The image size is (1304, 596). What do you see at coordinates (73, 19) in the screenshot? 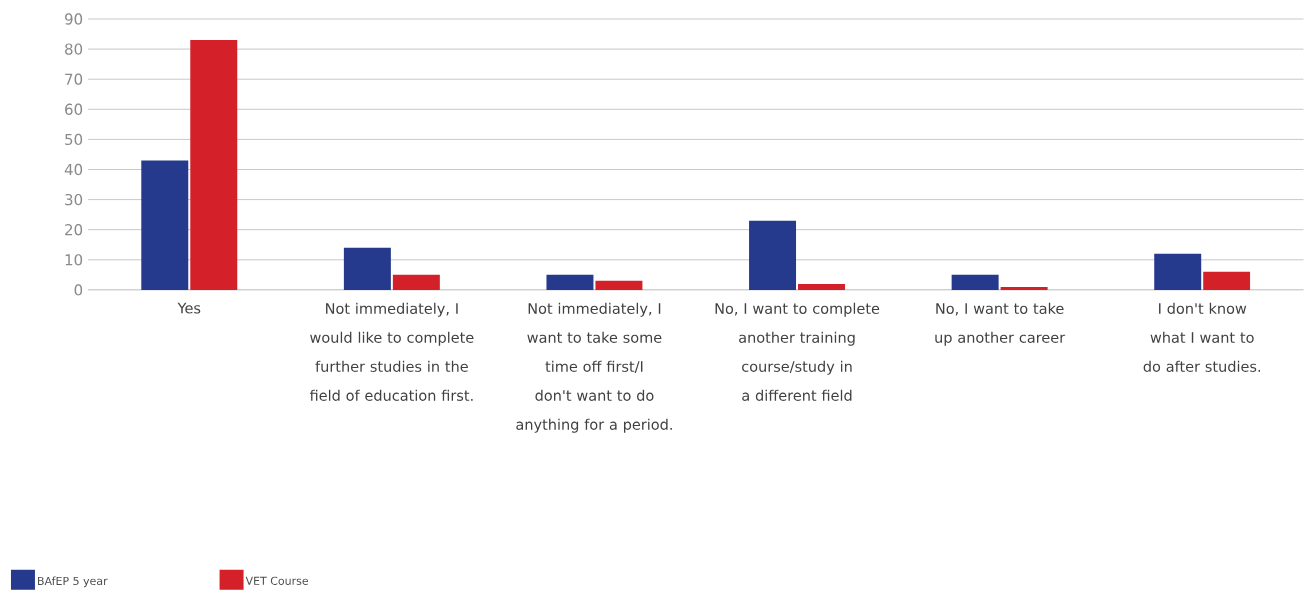
I see `y-tick-label: 90` at bounding box center [73, 19].